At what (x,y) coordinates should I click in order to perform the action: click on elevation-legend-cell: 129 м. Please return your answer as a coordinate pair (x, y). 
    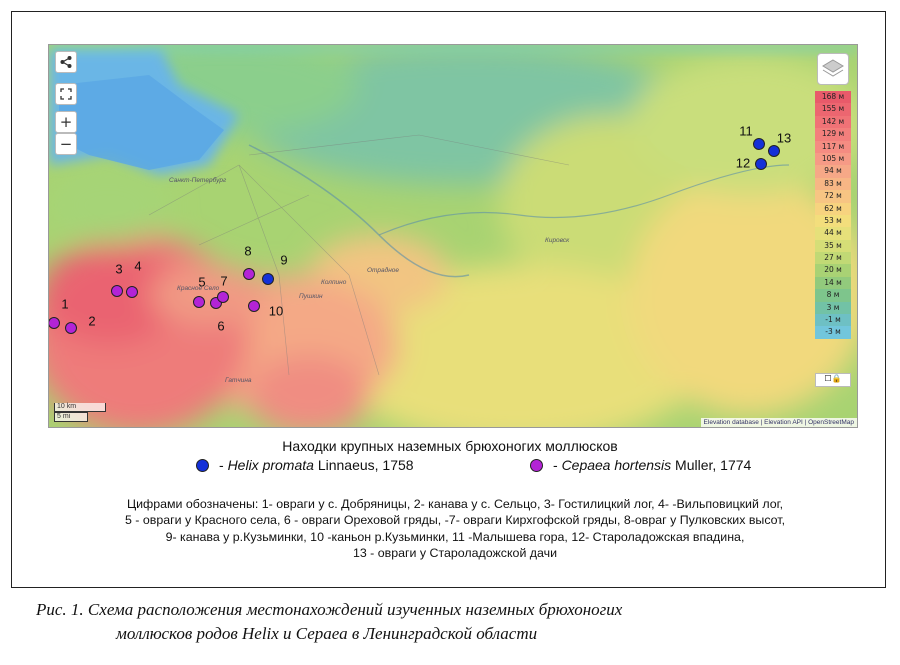
    Looking at the image, I should click on (833, 134).